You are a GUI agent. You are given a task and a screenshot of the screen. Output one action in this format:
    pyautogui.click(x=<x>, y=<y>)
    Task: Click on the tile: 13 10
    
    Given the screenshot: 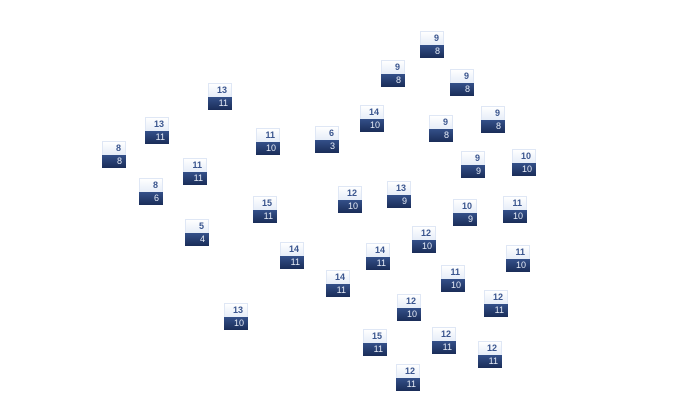 What is the action you would take?
    pyautogui.click(x=236, y=316)
    